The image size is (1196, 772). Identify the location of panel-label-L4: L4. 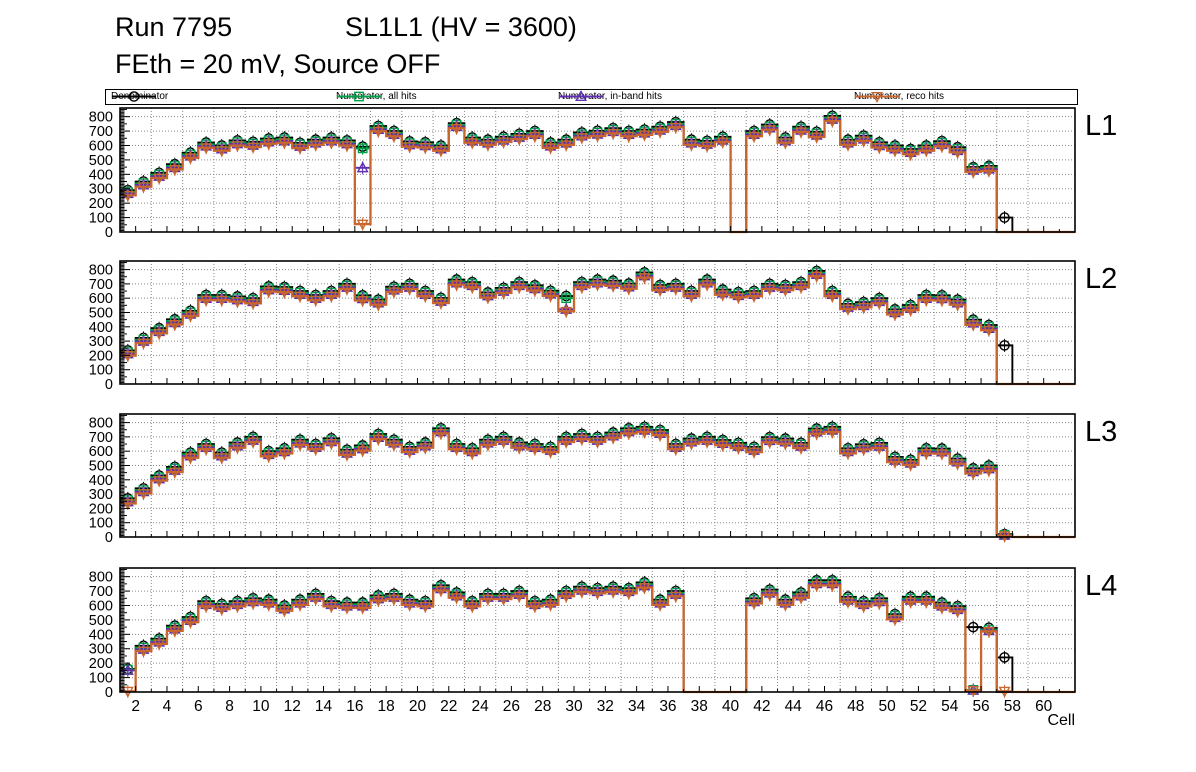
(1101, 586).